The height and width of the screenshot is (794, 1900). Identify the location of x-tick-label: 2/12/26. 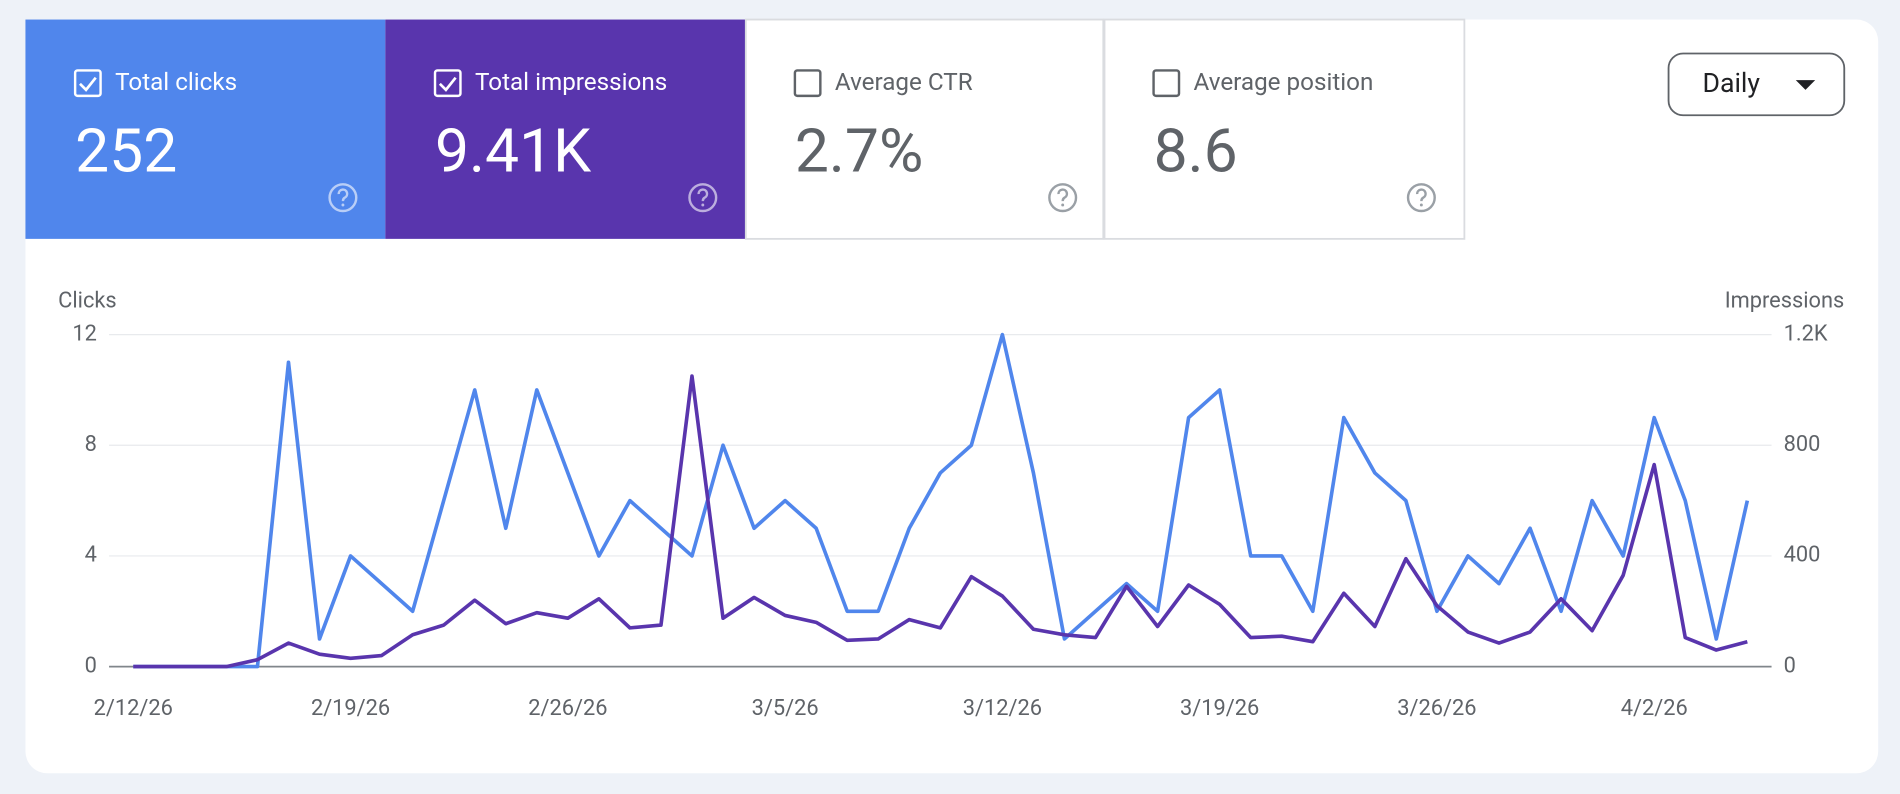
(133, 708).